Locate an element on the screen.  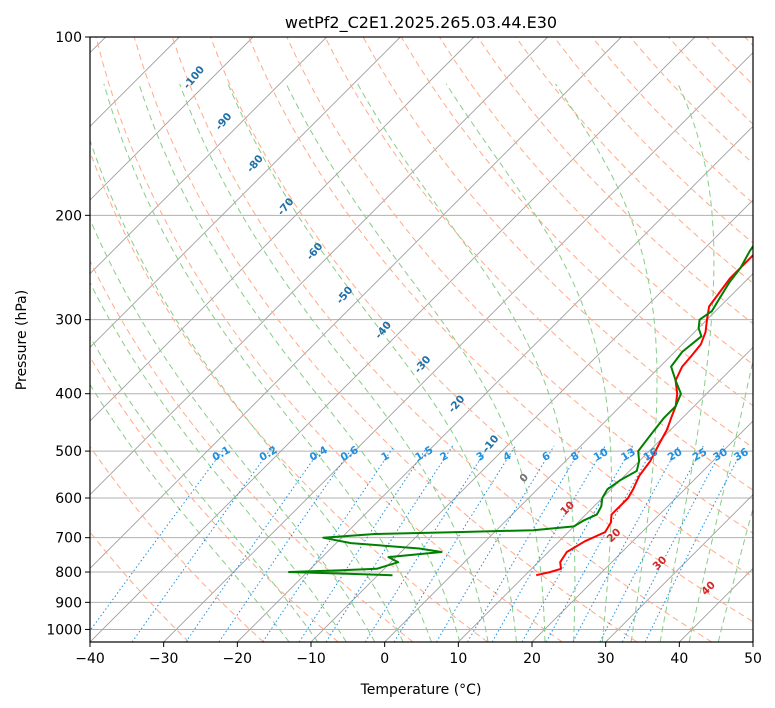
y-tick-label: 500 is located at coordinates (68, 452).